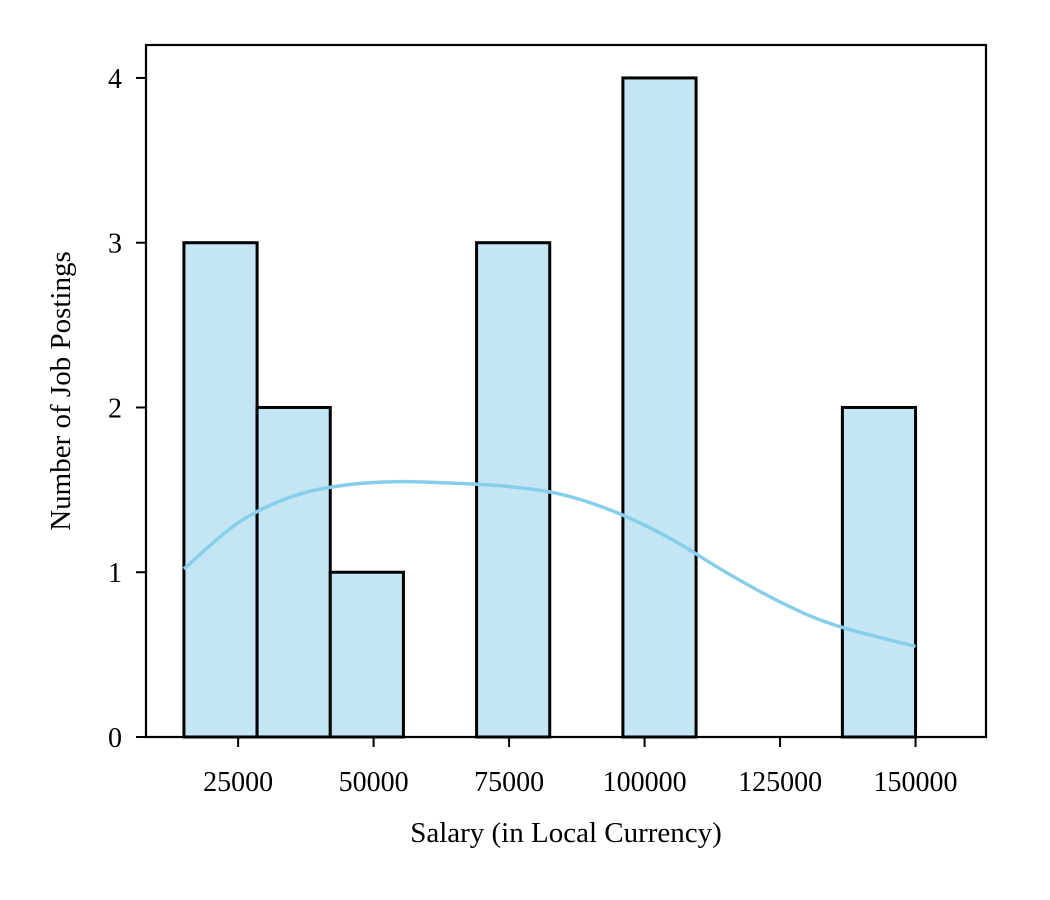 The height and width of the screenshot is (900, 1050). I want to click on x-tick-label: 50000, so click(374, 782).